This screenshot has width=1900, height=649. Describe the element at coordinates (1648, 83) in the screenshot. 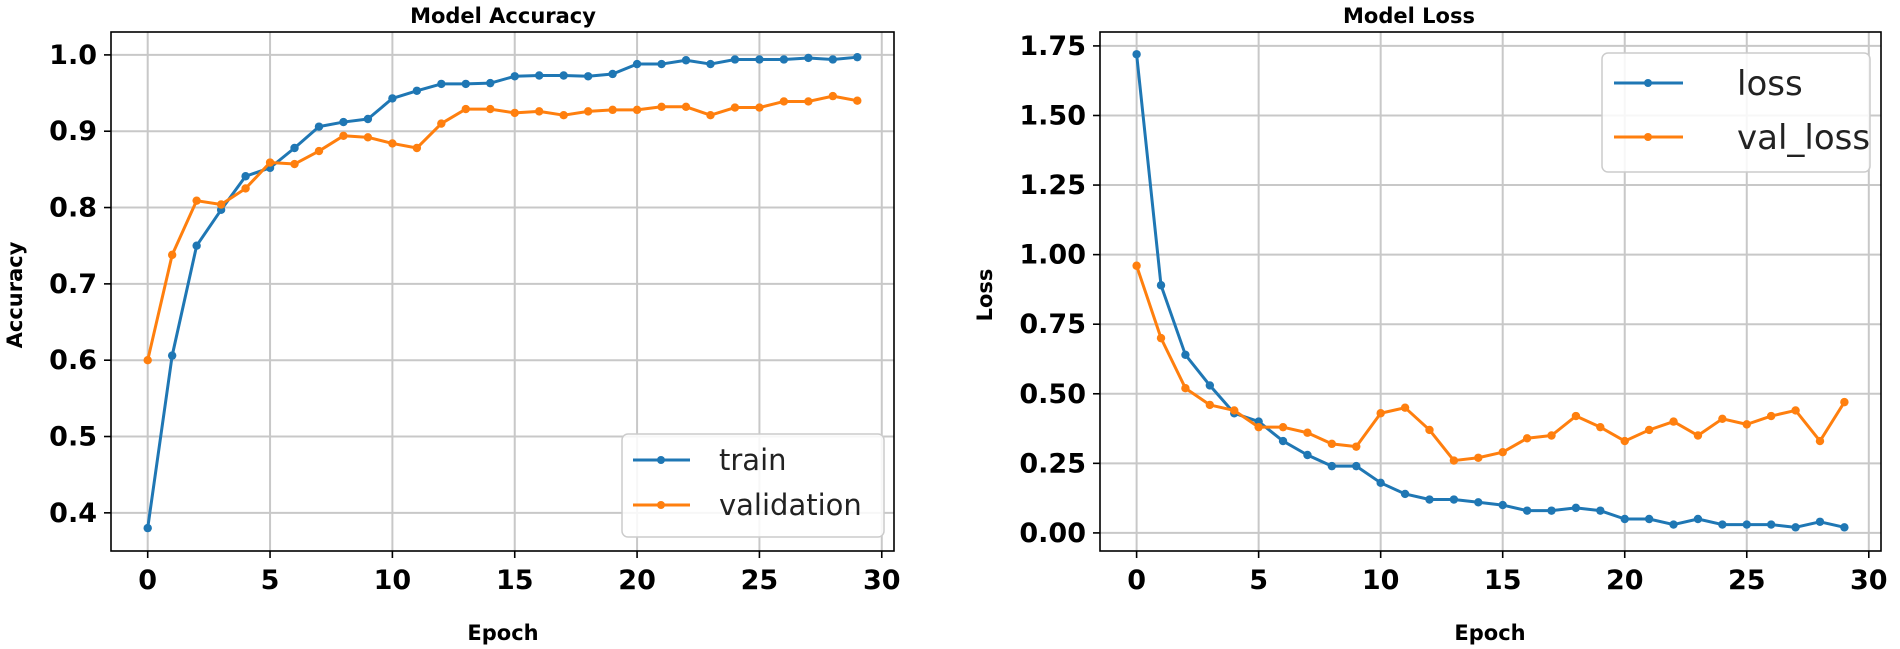

I see `legend-loss-marker` at that location.